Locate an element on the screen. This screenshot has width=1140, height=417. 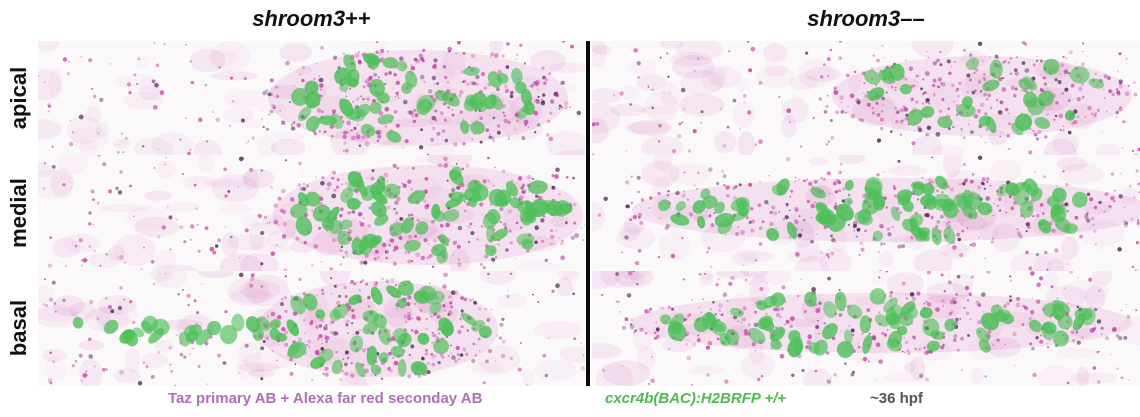
panel-wildtype-medial is located at coordinates (311, 213).